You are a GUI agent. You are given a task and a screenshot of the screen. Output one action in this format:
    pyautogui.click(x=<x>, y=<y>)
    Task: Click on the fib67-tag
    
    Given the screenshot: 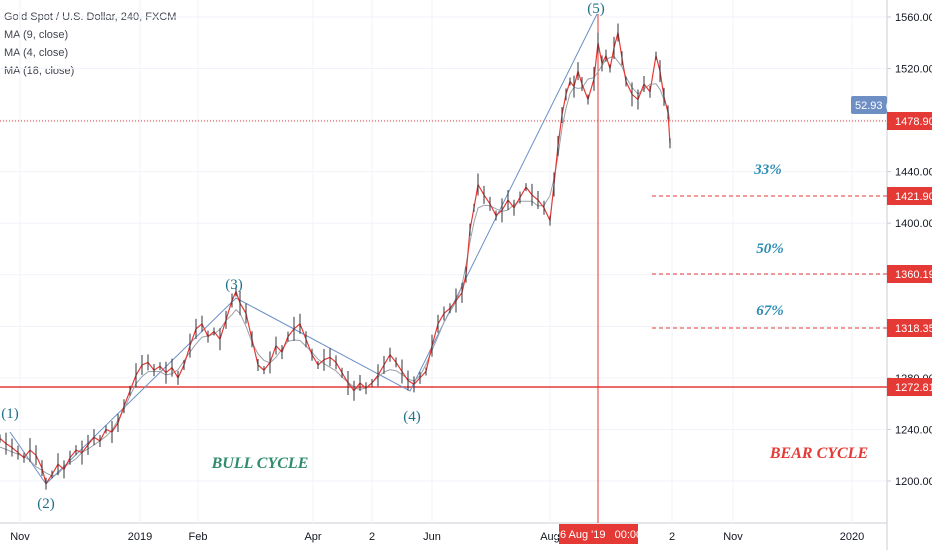 What is the action you would take?
    pyautogui.click(x=909, y=328)
    